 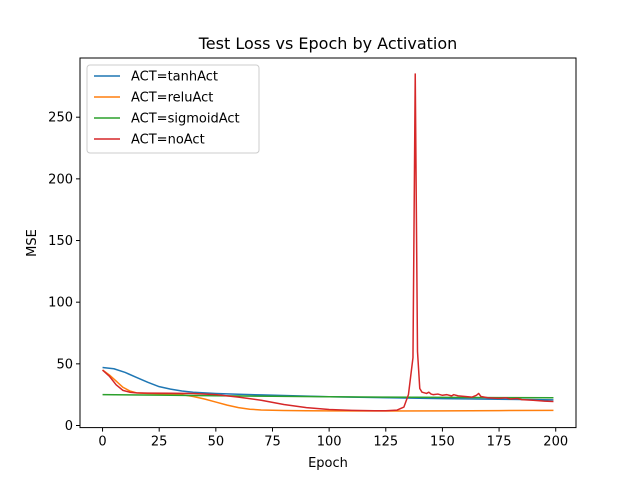 I want to click on y-axis: 0 50 100 150 200 250, so click(x=64, y=272).